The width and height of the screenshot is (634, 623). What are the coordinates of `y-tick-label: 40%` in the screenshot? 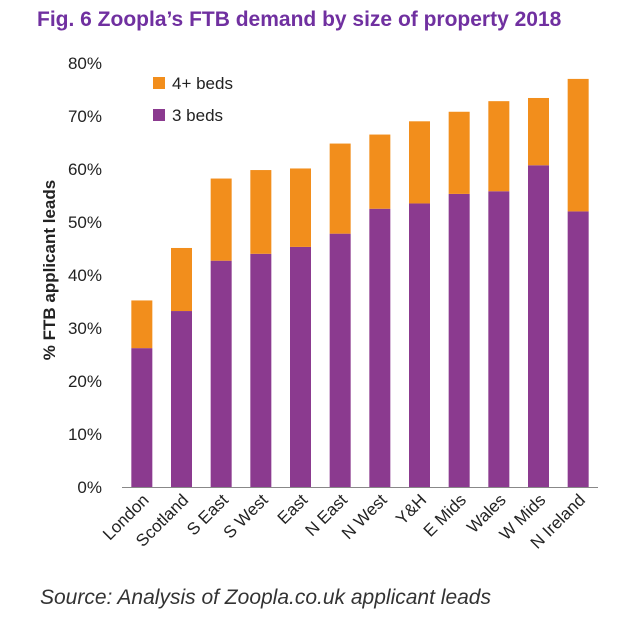 It's located at (85, 275).